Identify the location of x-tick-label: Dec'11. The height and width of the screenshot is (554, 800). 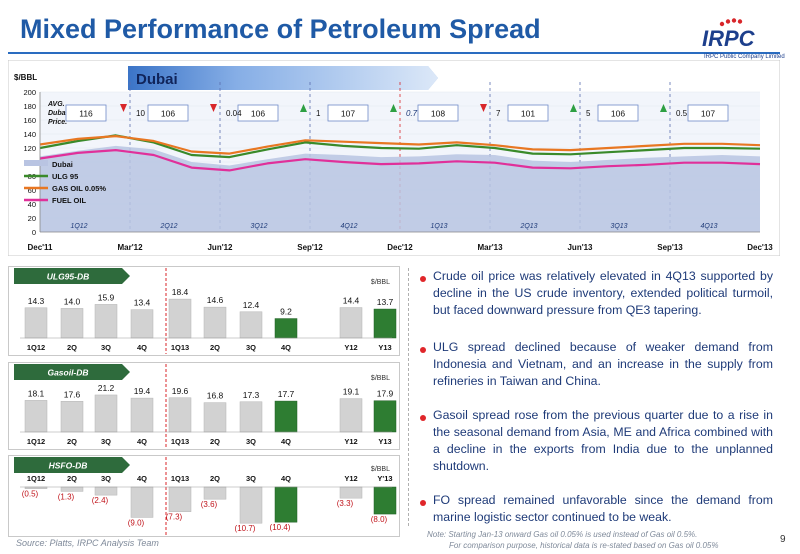
(40, 247).